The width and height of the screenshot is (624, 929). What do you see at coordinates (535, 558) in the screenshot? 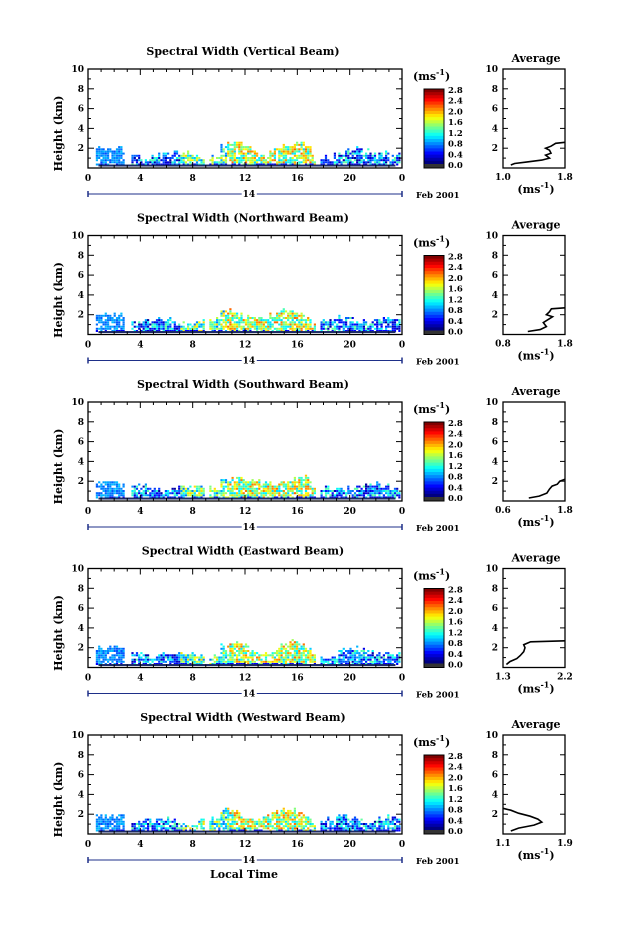
I see `average-title: Average` at bounding box center [535, 558].